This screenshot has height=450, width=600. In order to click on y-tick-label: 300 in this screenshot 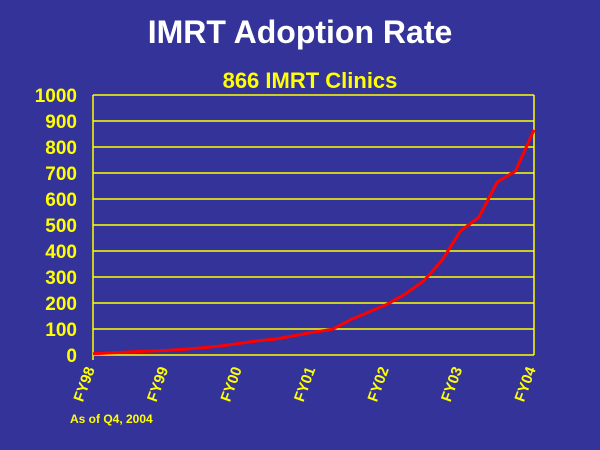, I will do `click(61, 278)`.